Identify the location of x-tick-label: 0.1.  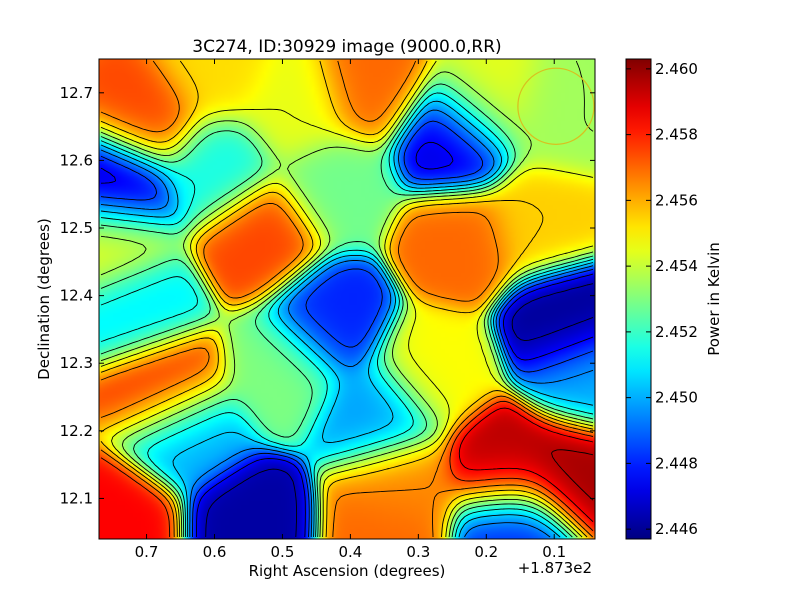
(554, 552).